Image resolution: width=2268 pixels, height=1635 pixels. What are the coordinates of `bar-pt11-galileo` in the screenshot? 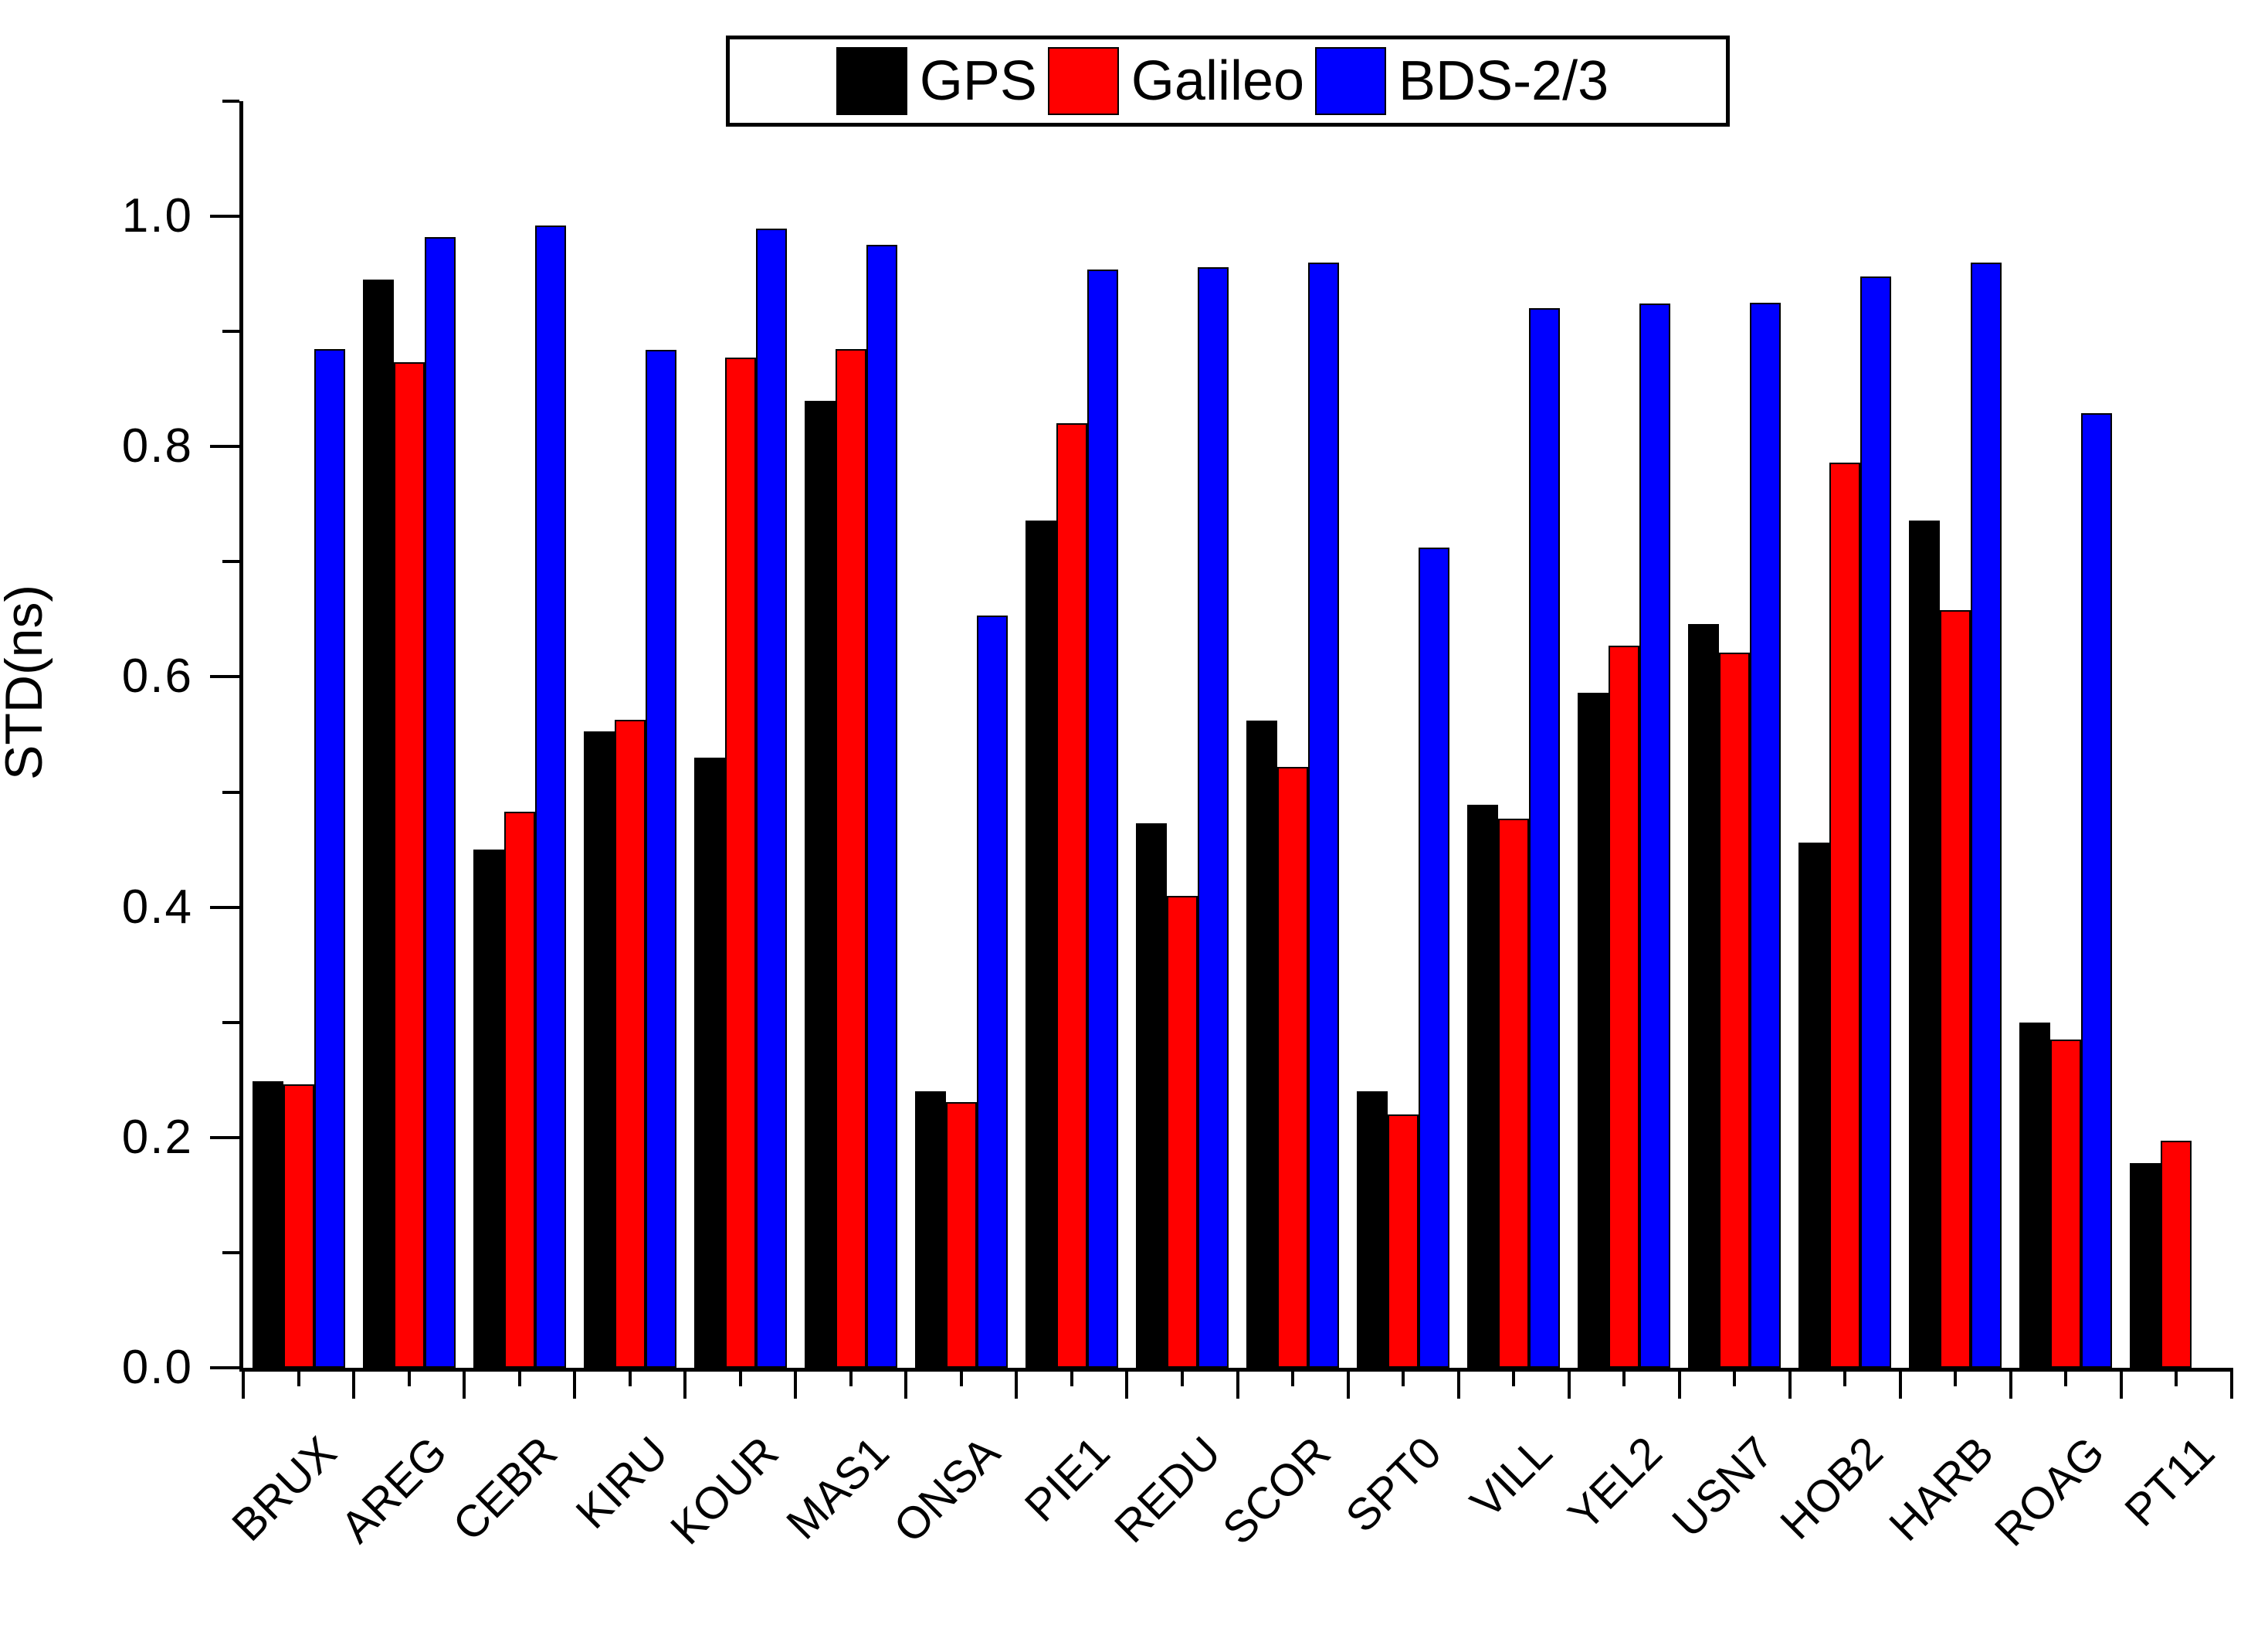 It's located at (2176, 1254).